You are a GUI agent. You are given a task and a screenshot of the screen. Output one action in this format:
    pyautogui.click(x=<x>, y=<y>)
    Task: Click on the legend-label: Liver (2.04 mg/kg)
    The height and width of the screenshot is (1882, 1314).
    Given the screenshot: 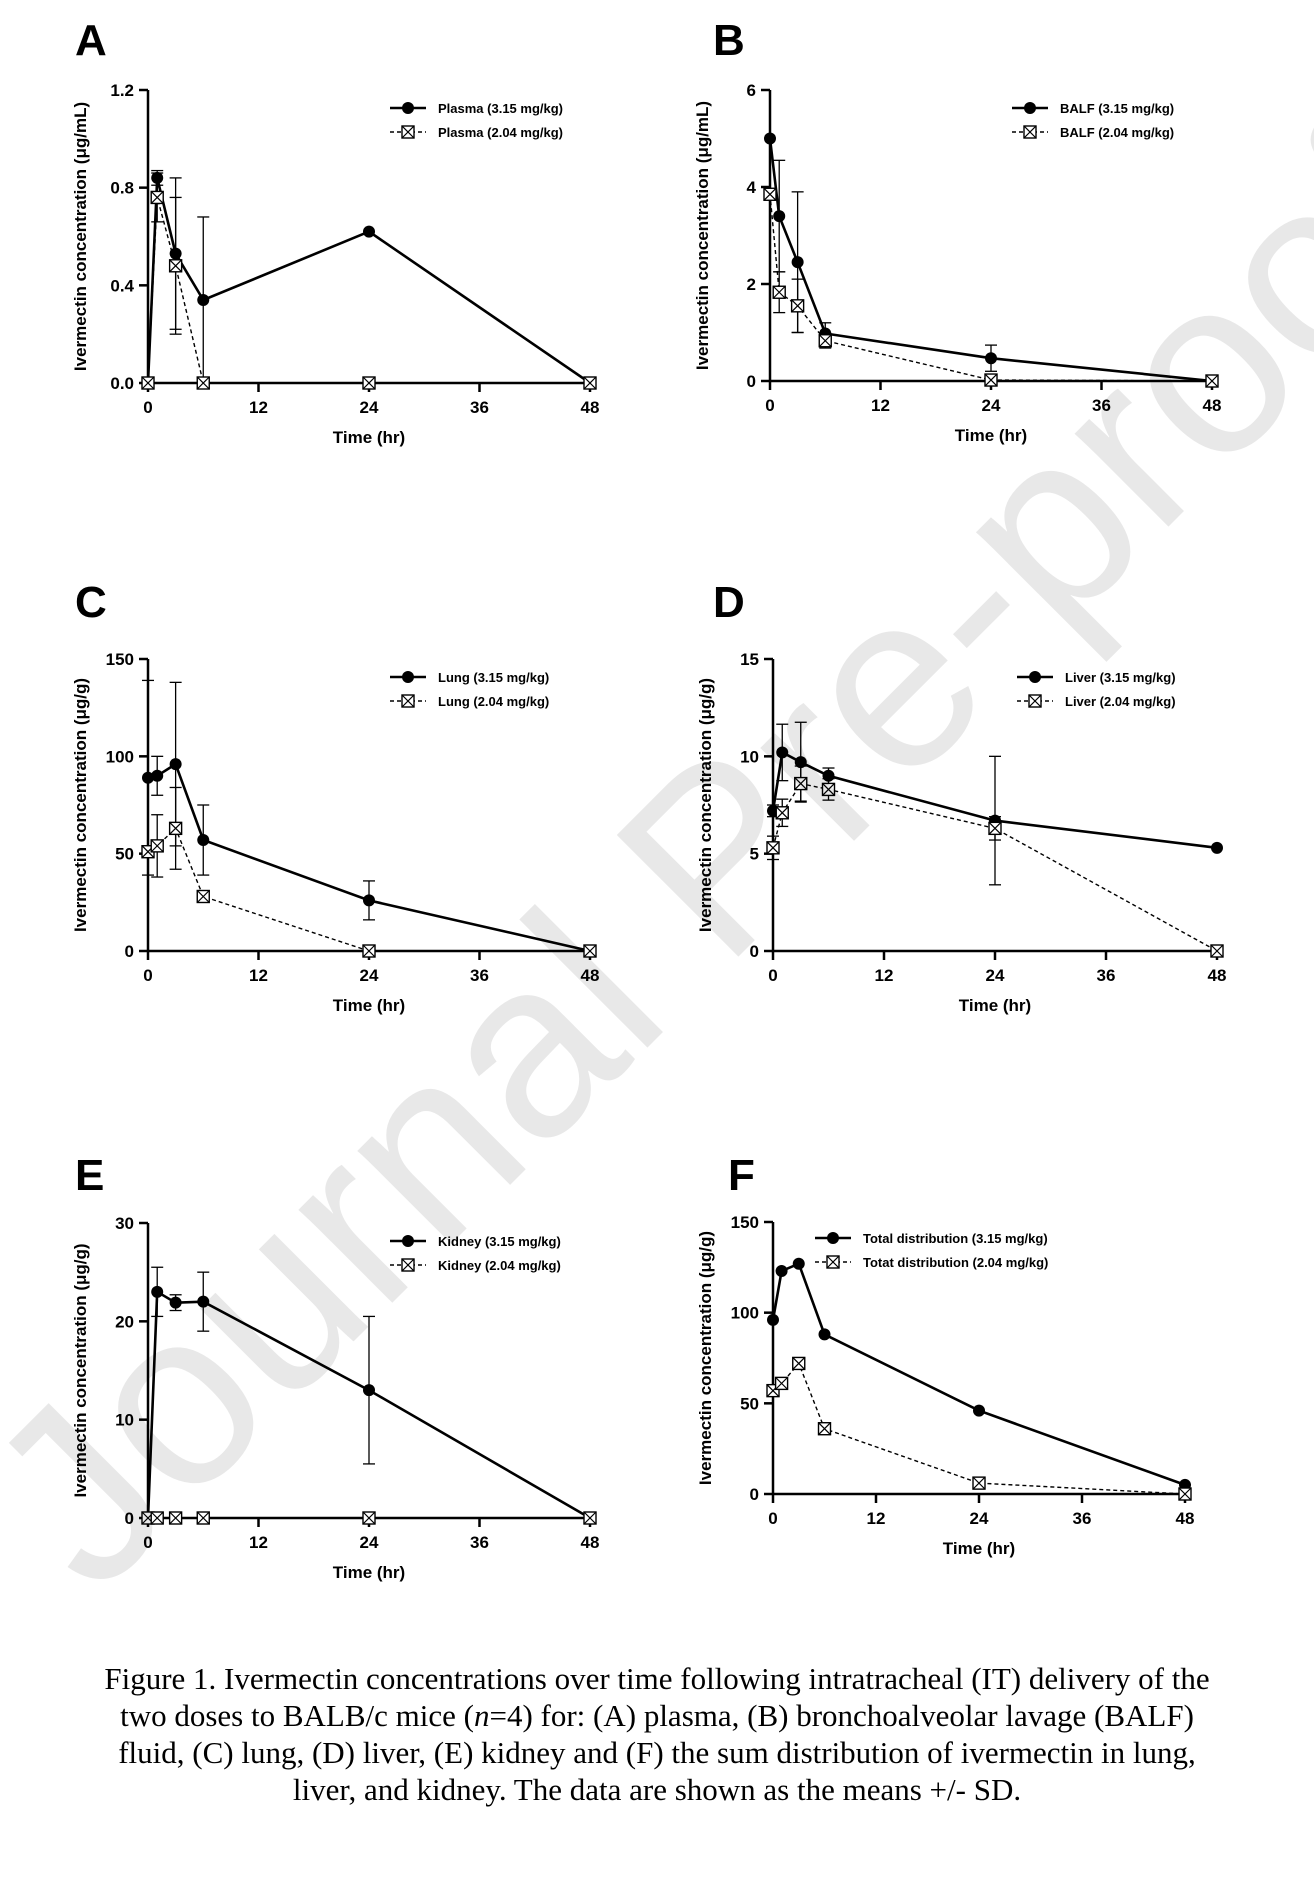 What is the action you would take?
    pyautogui.click(x=1120, y=701)
    